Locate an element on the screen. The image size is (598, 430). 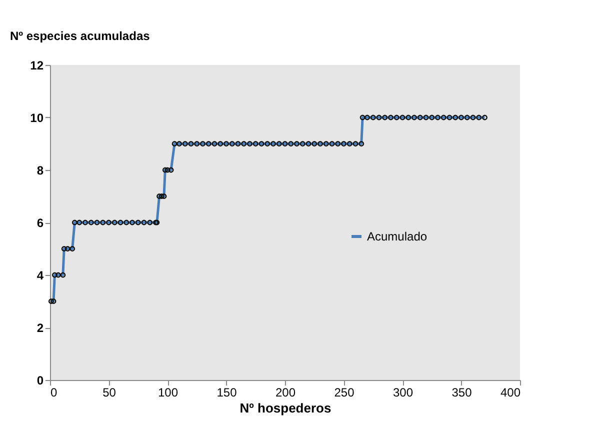
x-tick-label: 50 is located at coordinates (109, 393).